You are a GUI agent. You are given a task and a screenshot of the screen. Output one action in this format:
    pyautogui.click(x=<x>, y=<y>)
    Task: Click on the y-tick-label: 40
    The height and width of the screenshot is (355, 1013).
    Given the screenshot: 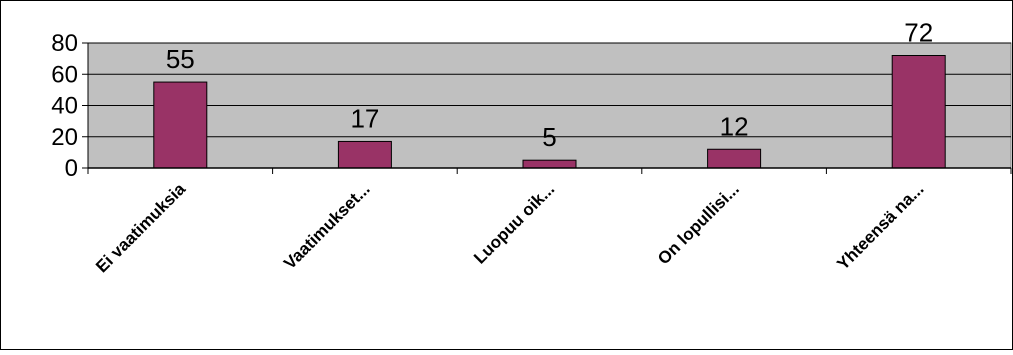 What is the action you would take?
    pyautogui.click(x=64, y=106)
    